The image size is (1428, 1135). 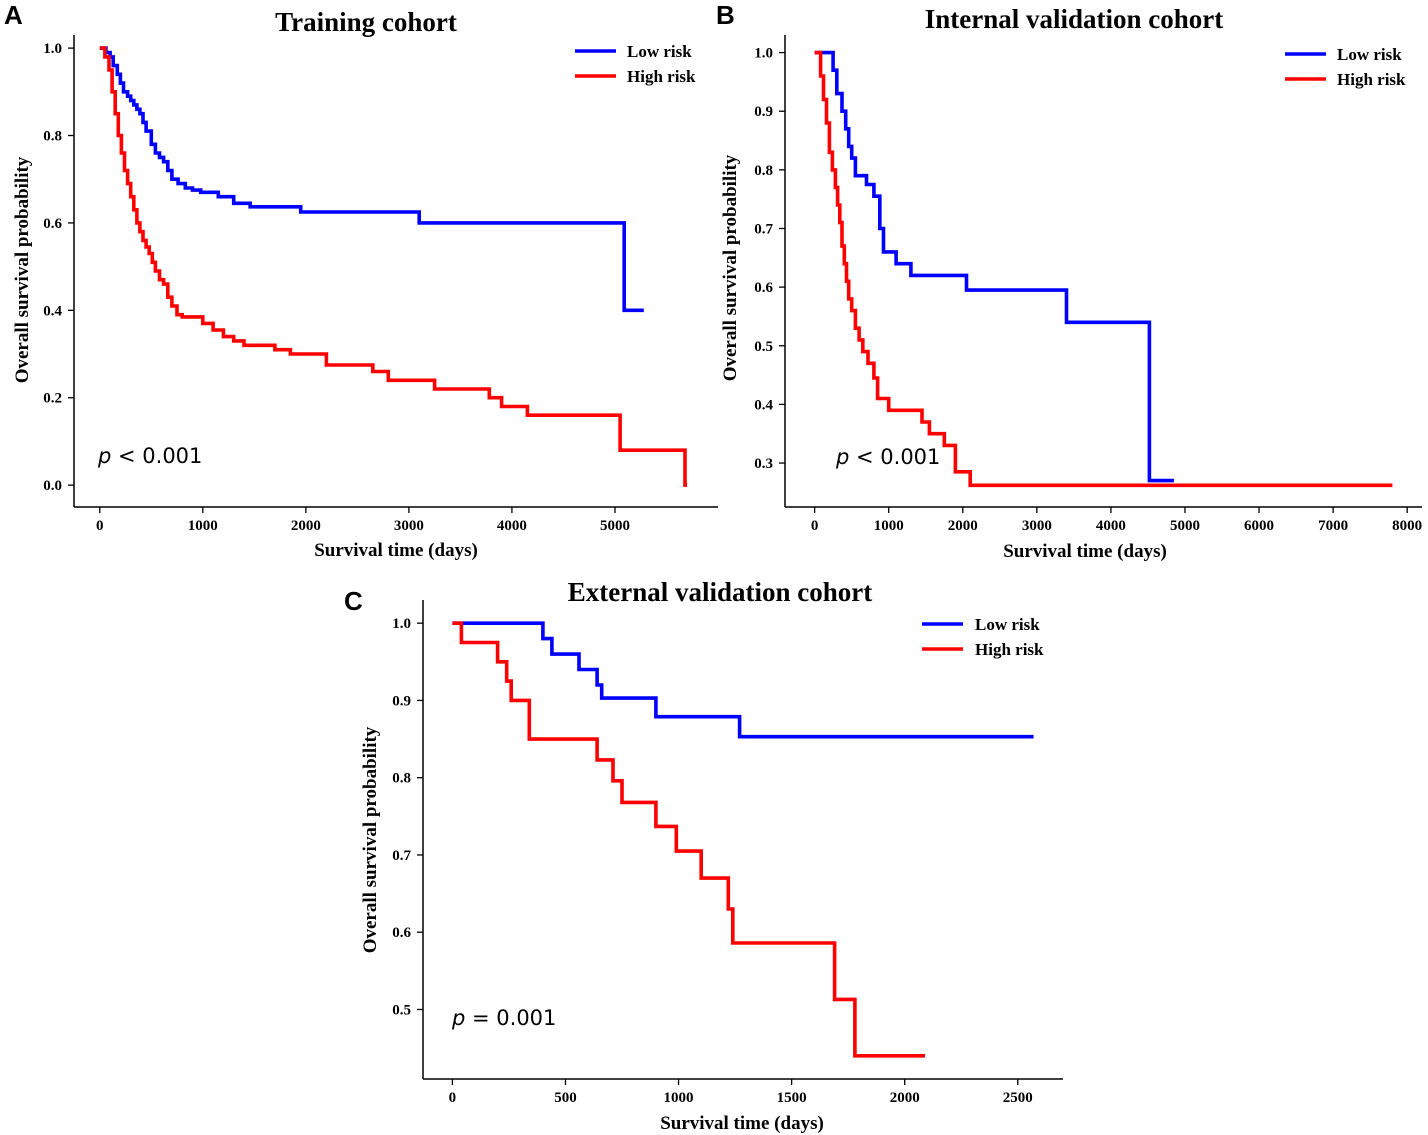 What do you see at coordinates (52, 224) in the screenshot?
I see `y-tick-label-a: 0.6` at bounding box center [52, 224].